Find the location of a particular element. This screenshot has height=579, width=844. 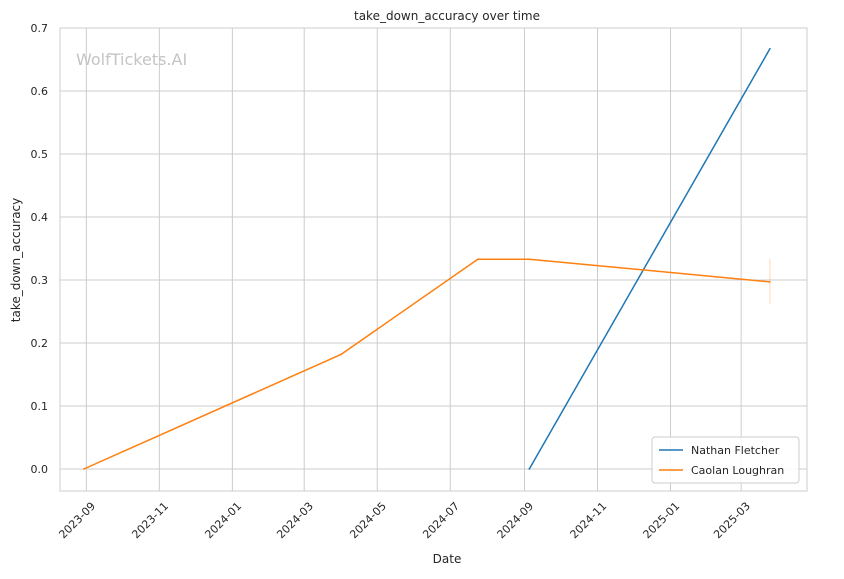

chart-title: take_down_accuracy over time is located at coordinates (447, 16).